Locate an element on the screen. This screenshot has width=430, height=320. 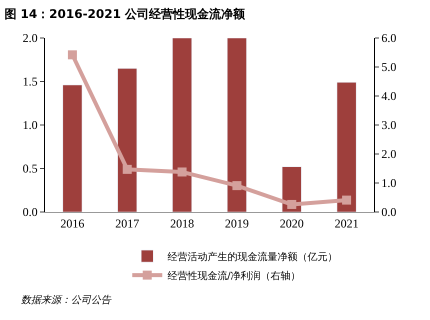
y-tick-label: 1.0 is located at coordinates (30, 125).